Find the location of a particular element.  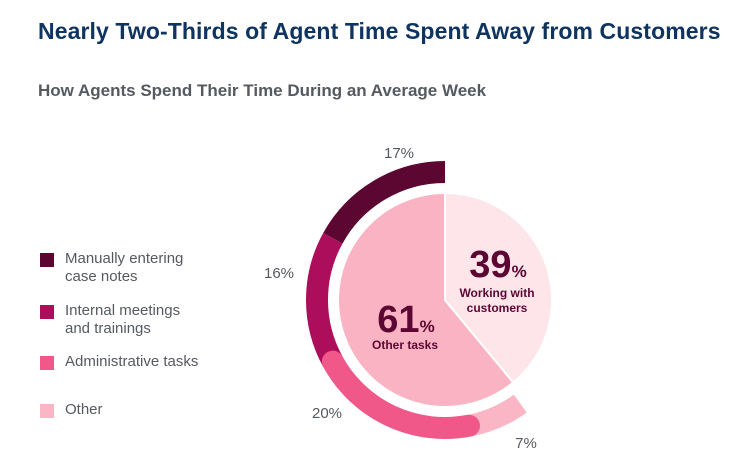

outer-label-manual: 17% is located at coordinates (399, 153).